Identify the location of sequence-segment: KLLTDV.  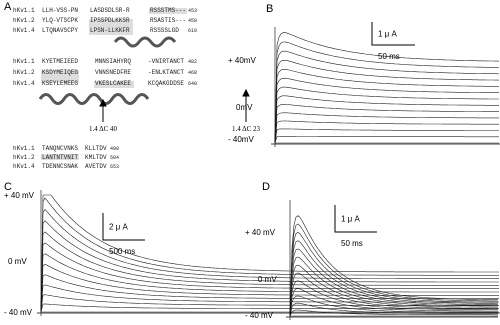
(96, 148).